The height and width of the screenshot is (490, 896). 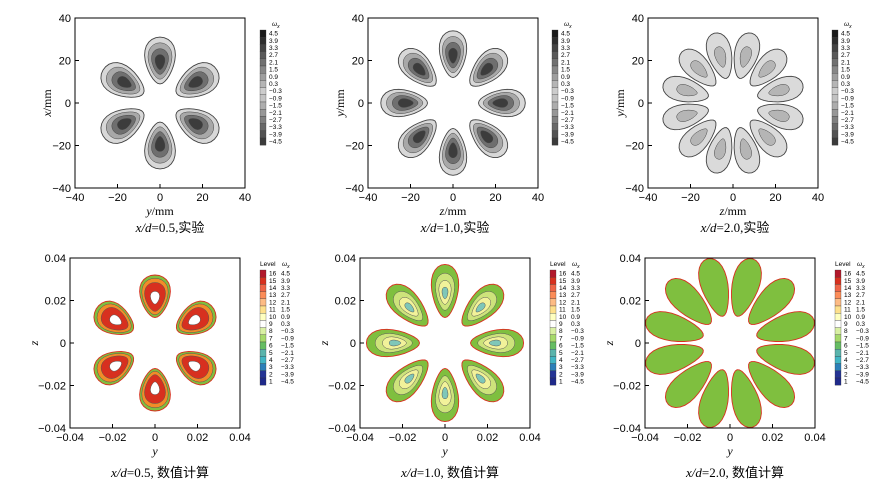 What do you see at coordinates (846, 374) in the screenshot?
I see `colorbar-level-value: 2` at bounding box center [846, 374].